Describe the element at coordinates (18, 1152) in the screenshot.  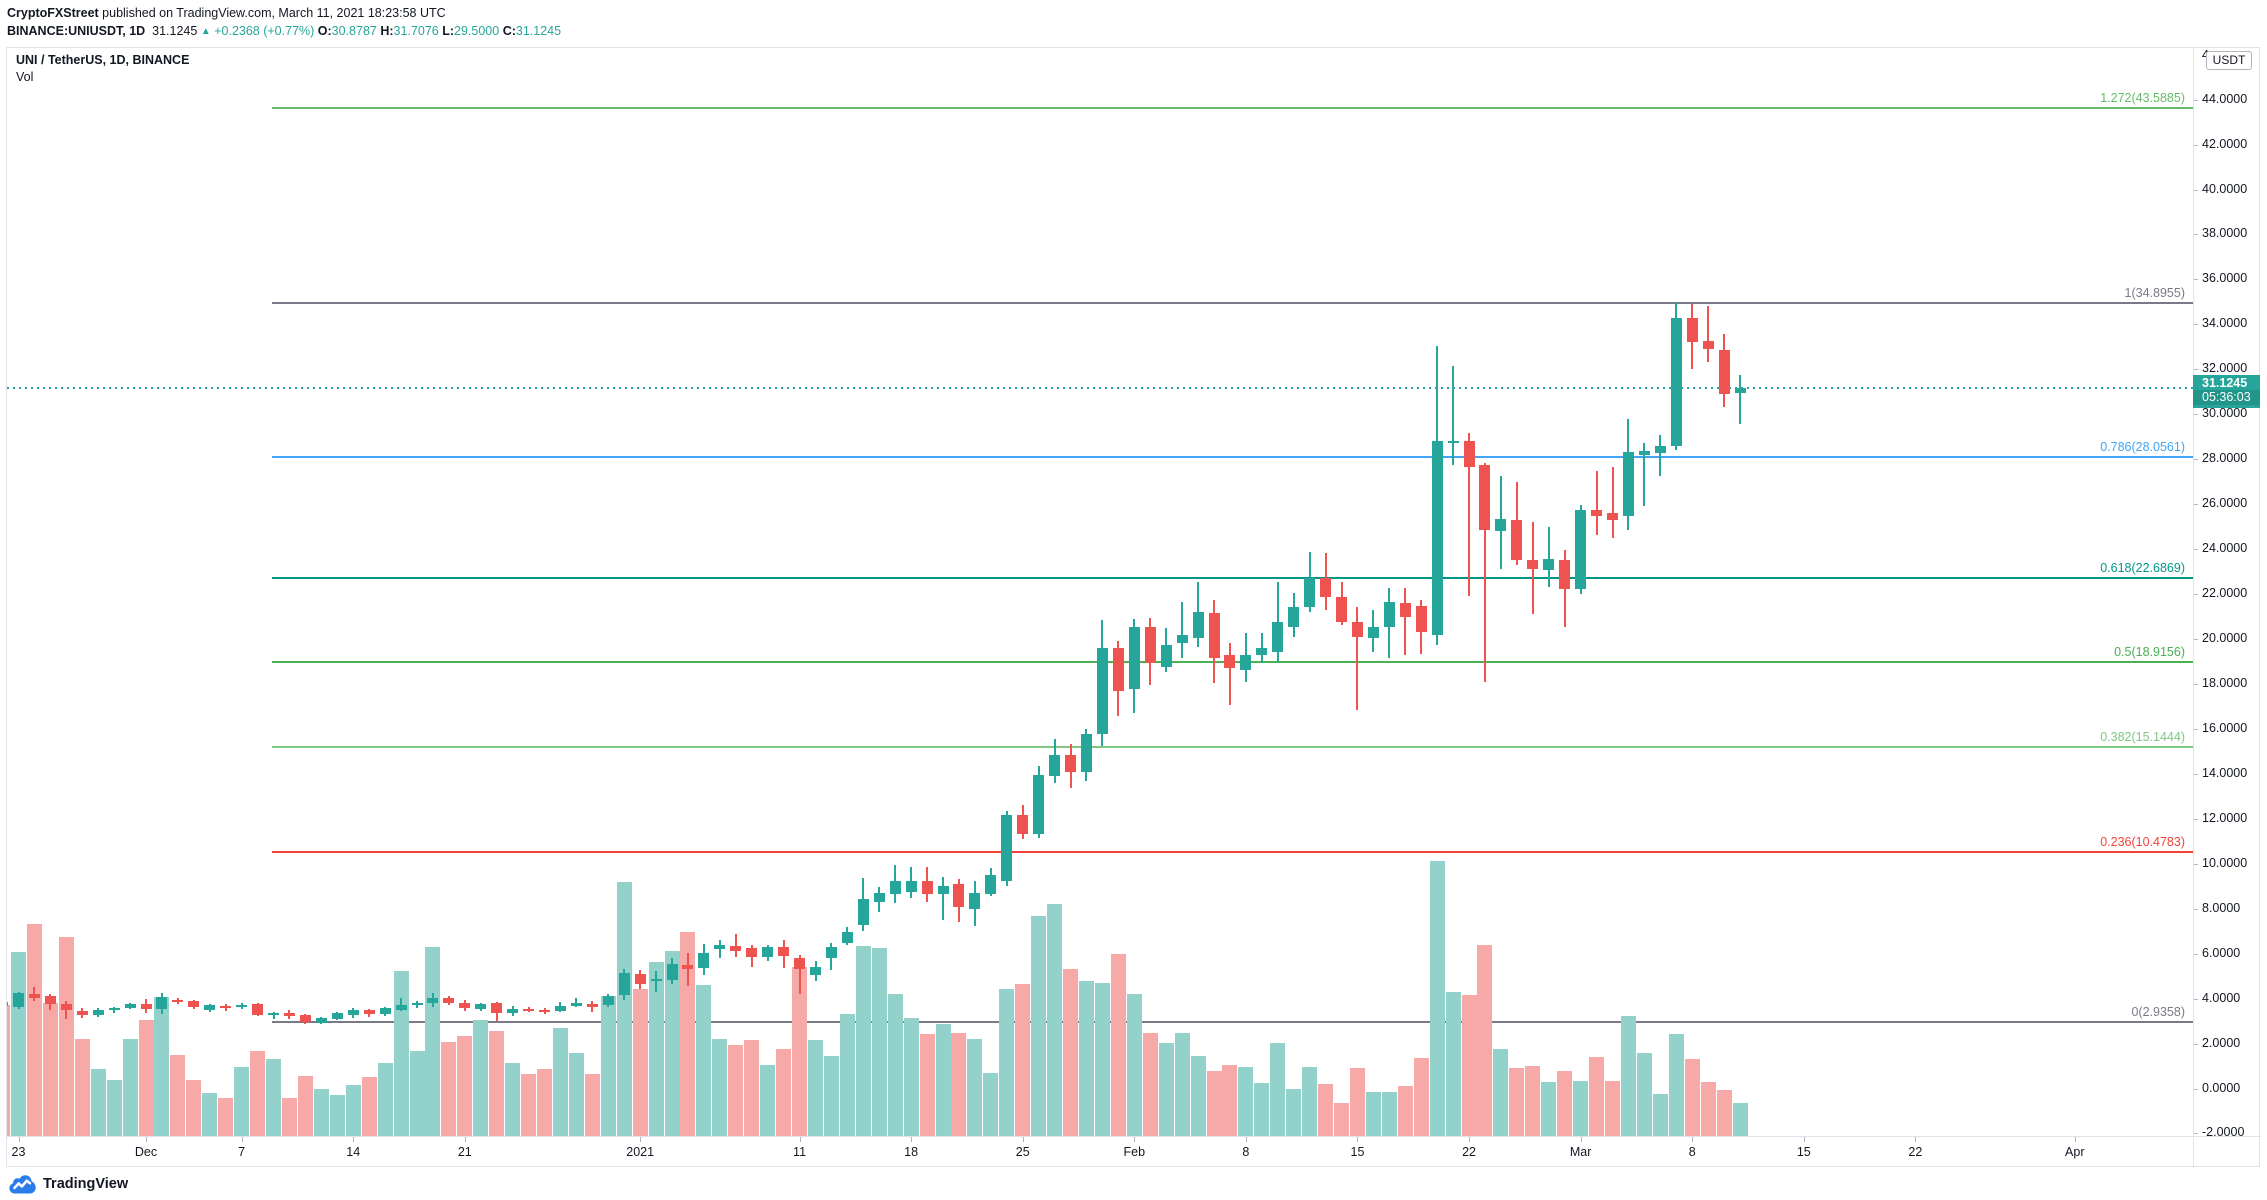
I see `time-tick-label: 23` at that location.